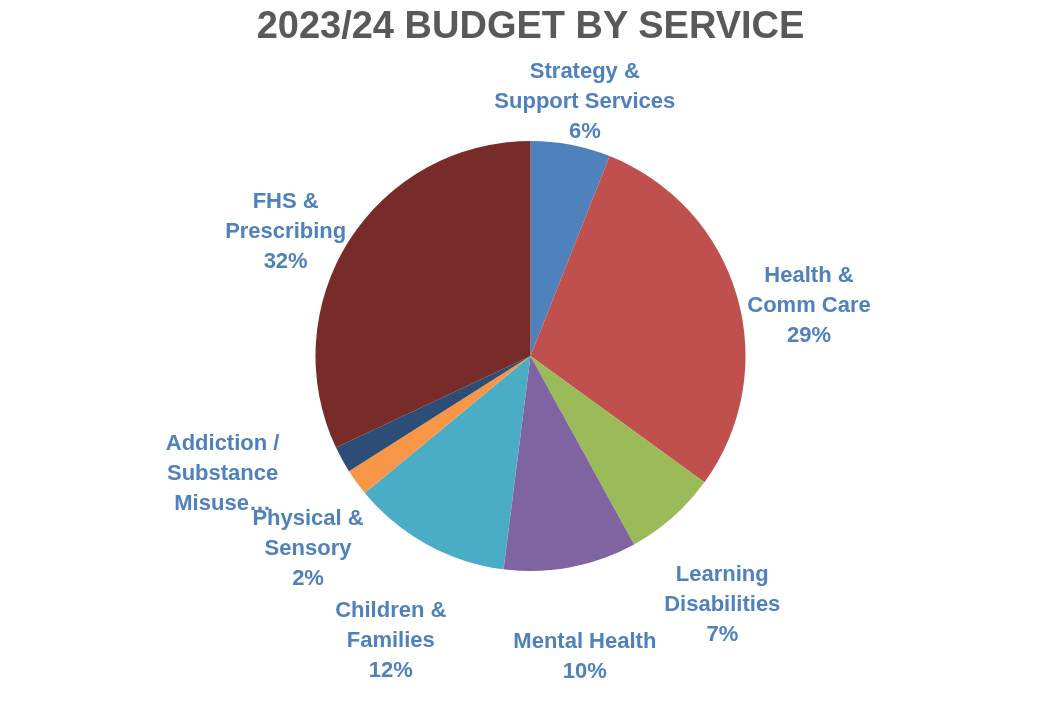 The width and height of the screenshot is (1061, 720). I want to click on data-label: 29%, so click(809, 335).